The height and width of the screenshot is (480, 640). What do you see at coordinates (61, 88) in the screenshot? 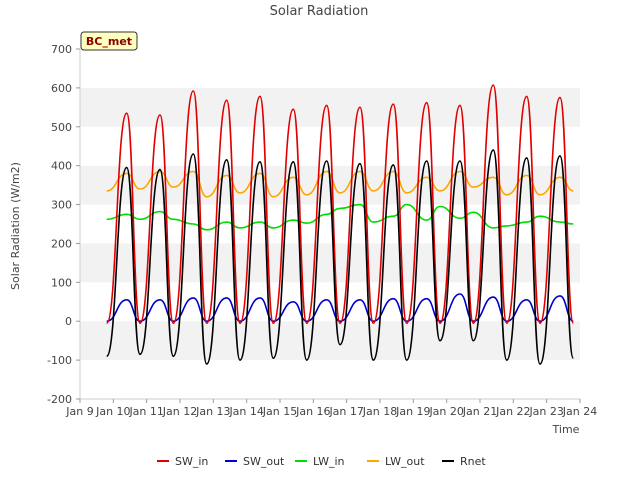
I see `y-tick-label: 600` at bounding box center [61, 88].